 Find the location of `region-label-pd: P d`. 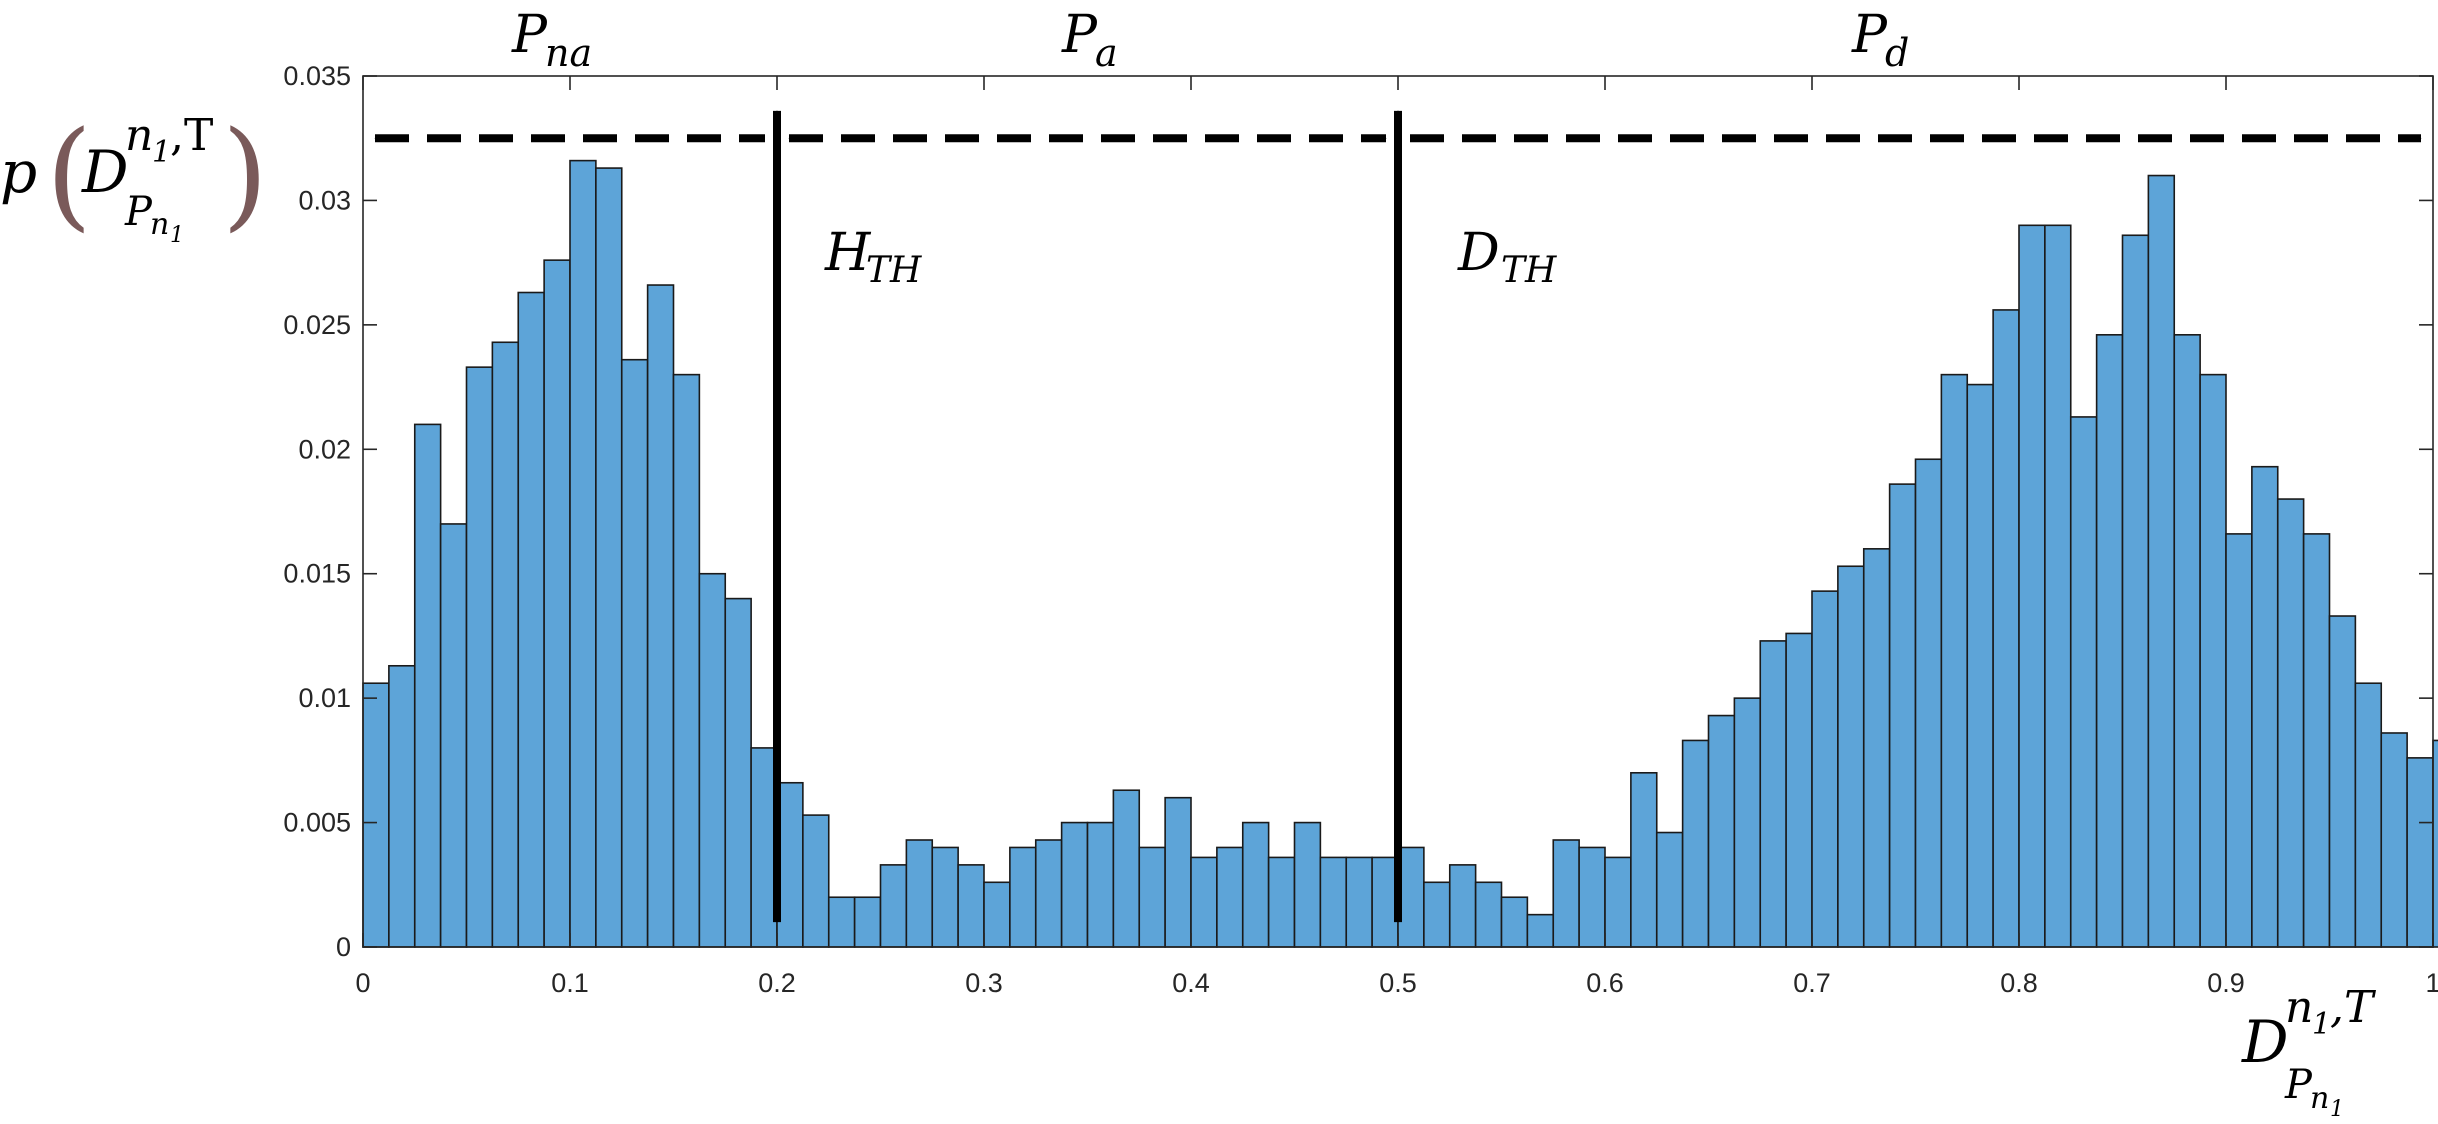

region-label-pd: P d is located at coordinates (1880, 40).